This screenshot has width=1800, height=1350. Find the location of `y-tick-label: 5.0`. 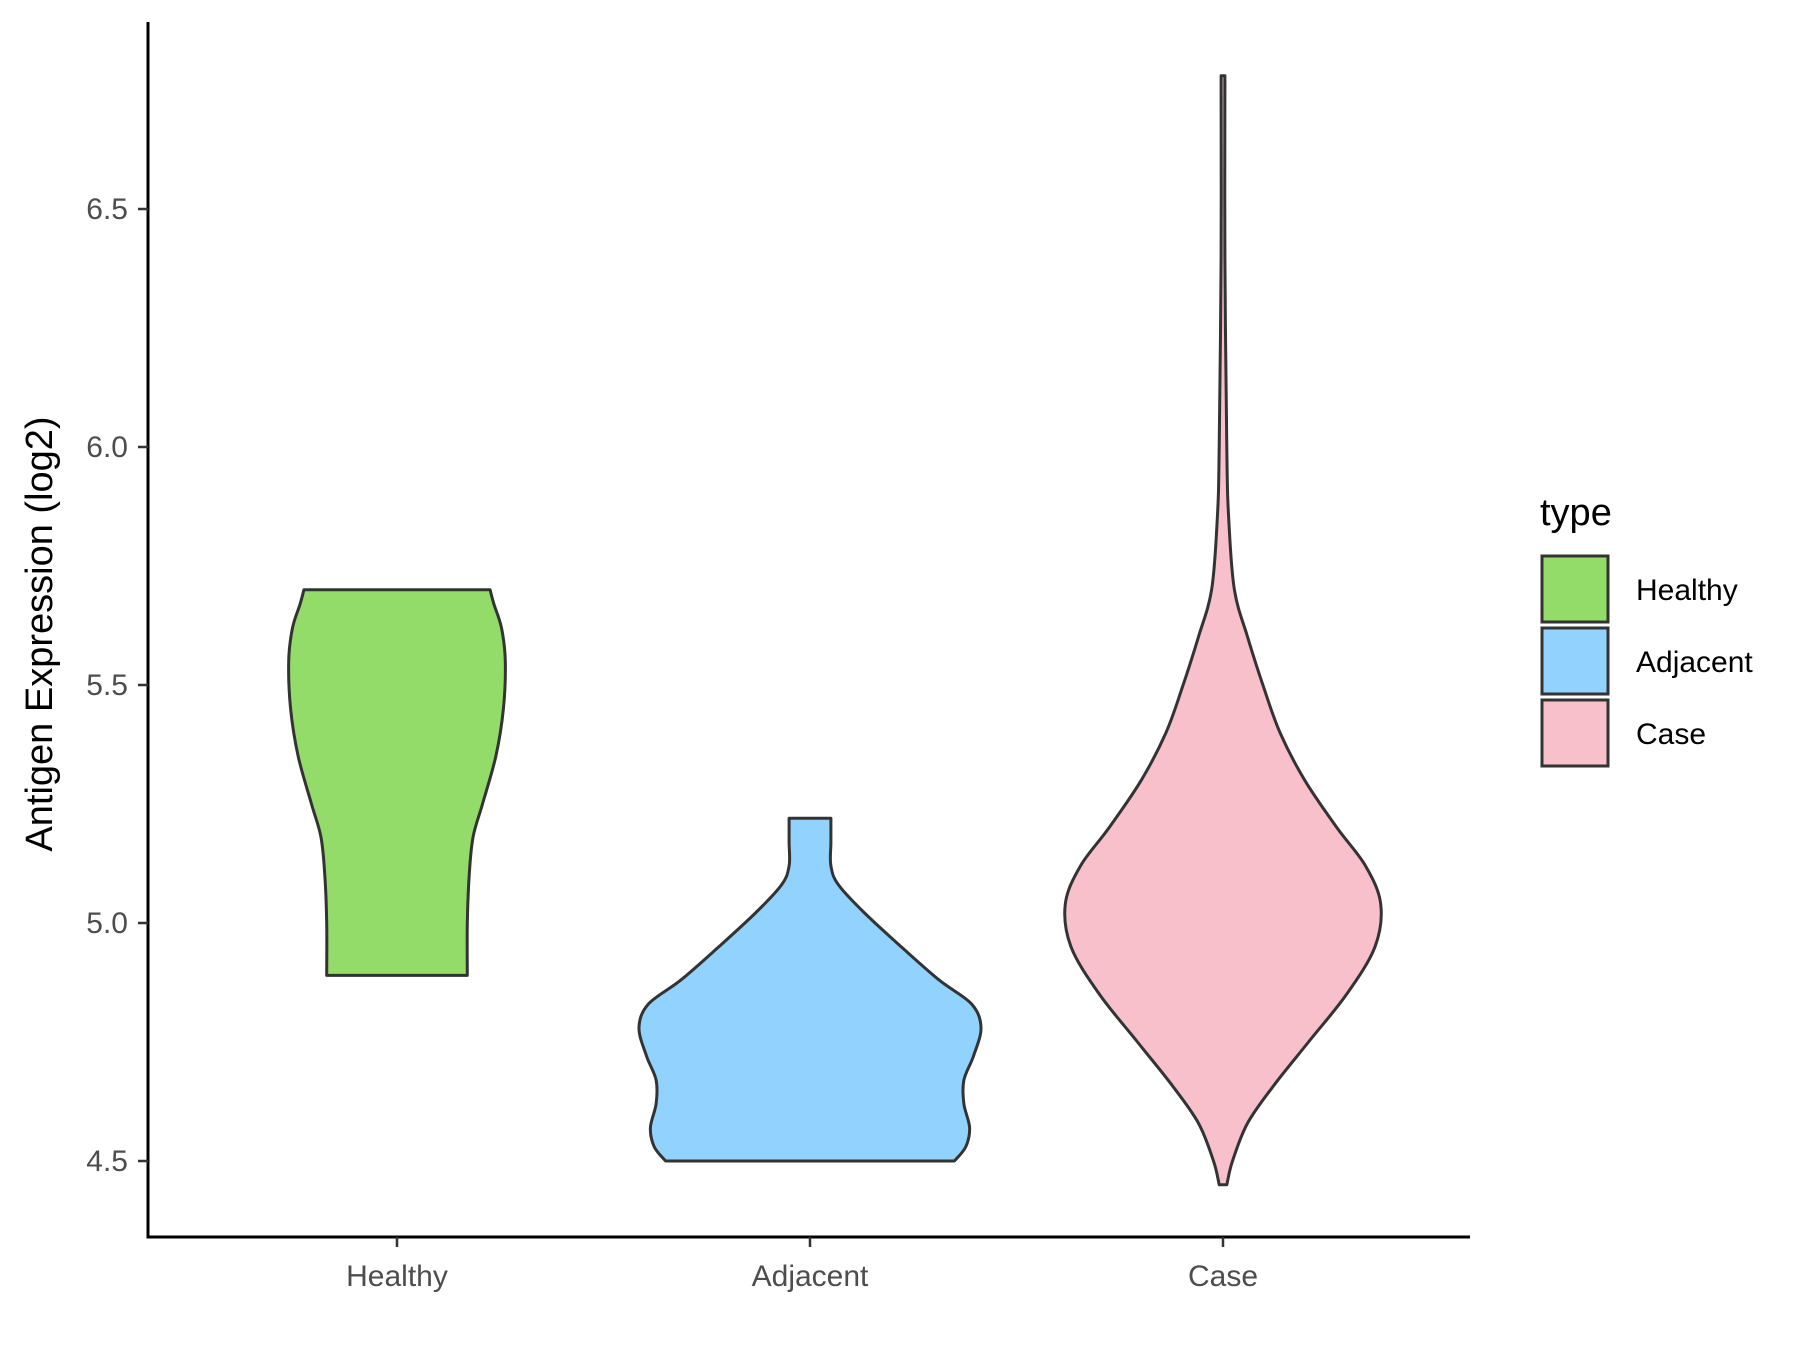

y-tick-label: 5.0 is located at coordinates (107, 923).